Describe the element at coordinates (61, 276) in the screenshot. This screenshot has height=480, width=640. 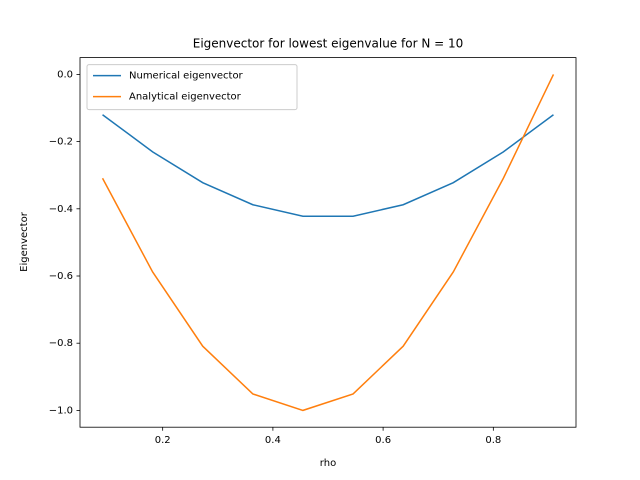
I see `y-tick-label: −0.6` at that location.